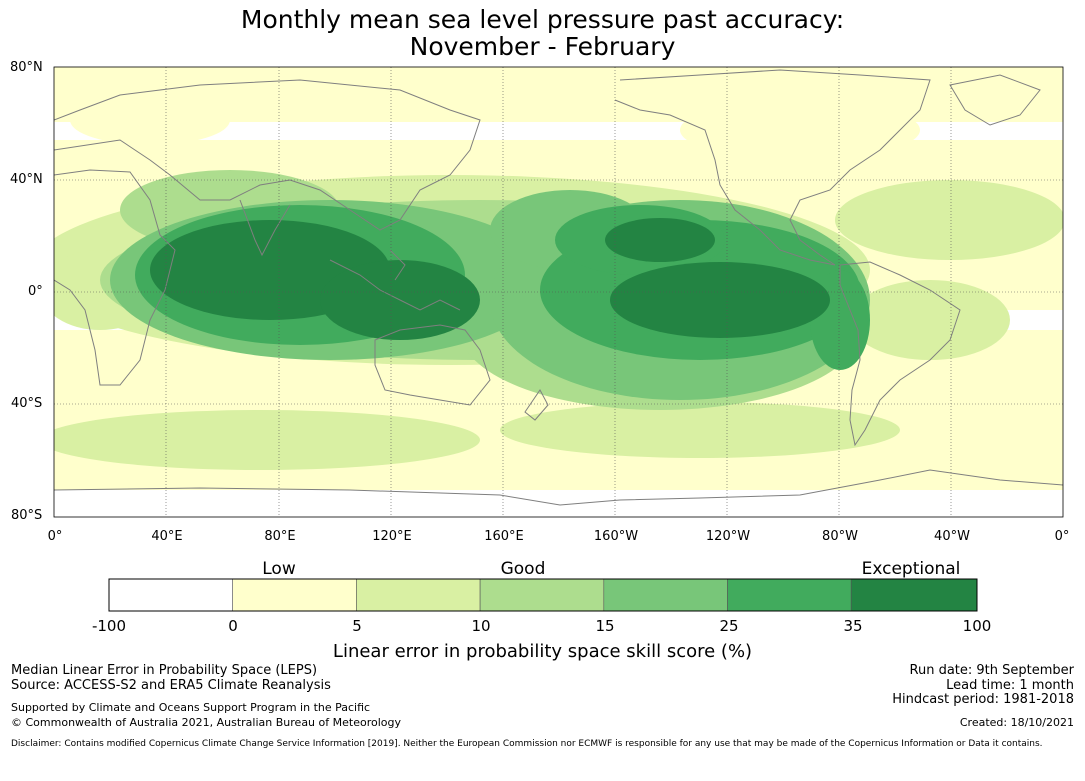  I want to click on footer-hindcast-period: Hindcast period: 1981-2018, so click(983, 699).